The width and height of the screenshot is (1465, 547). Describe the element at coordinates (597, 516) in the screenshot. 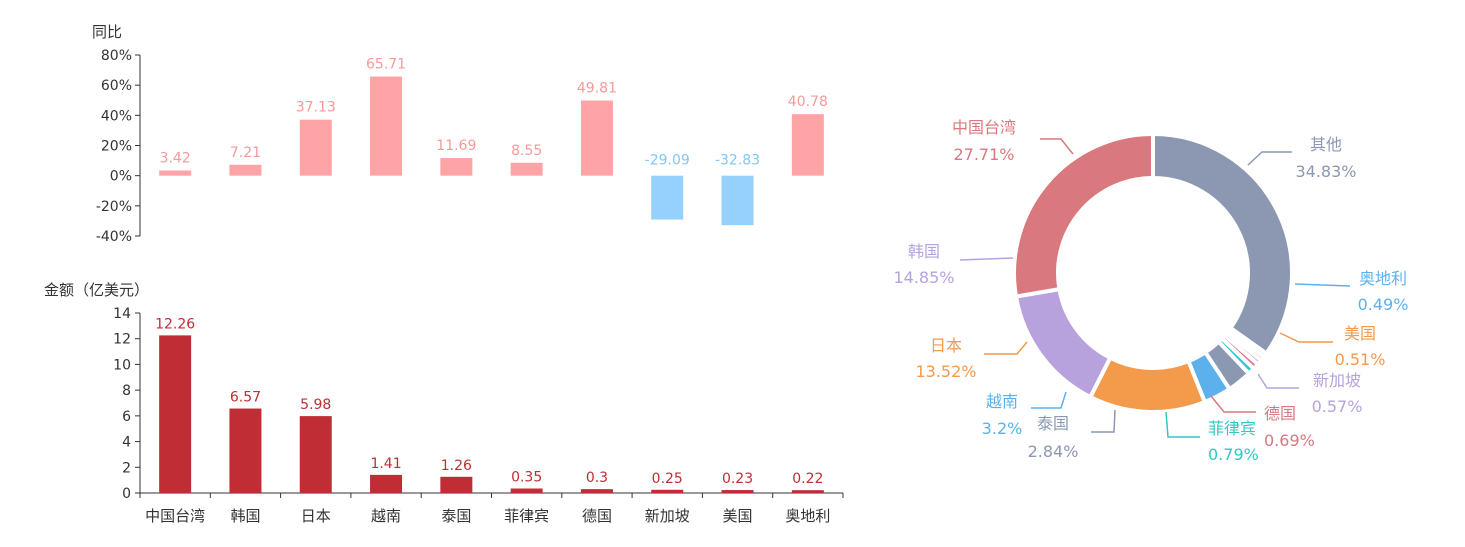

I see `category-label: 德国` at that location.